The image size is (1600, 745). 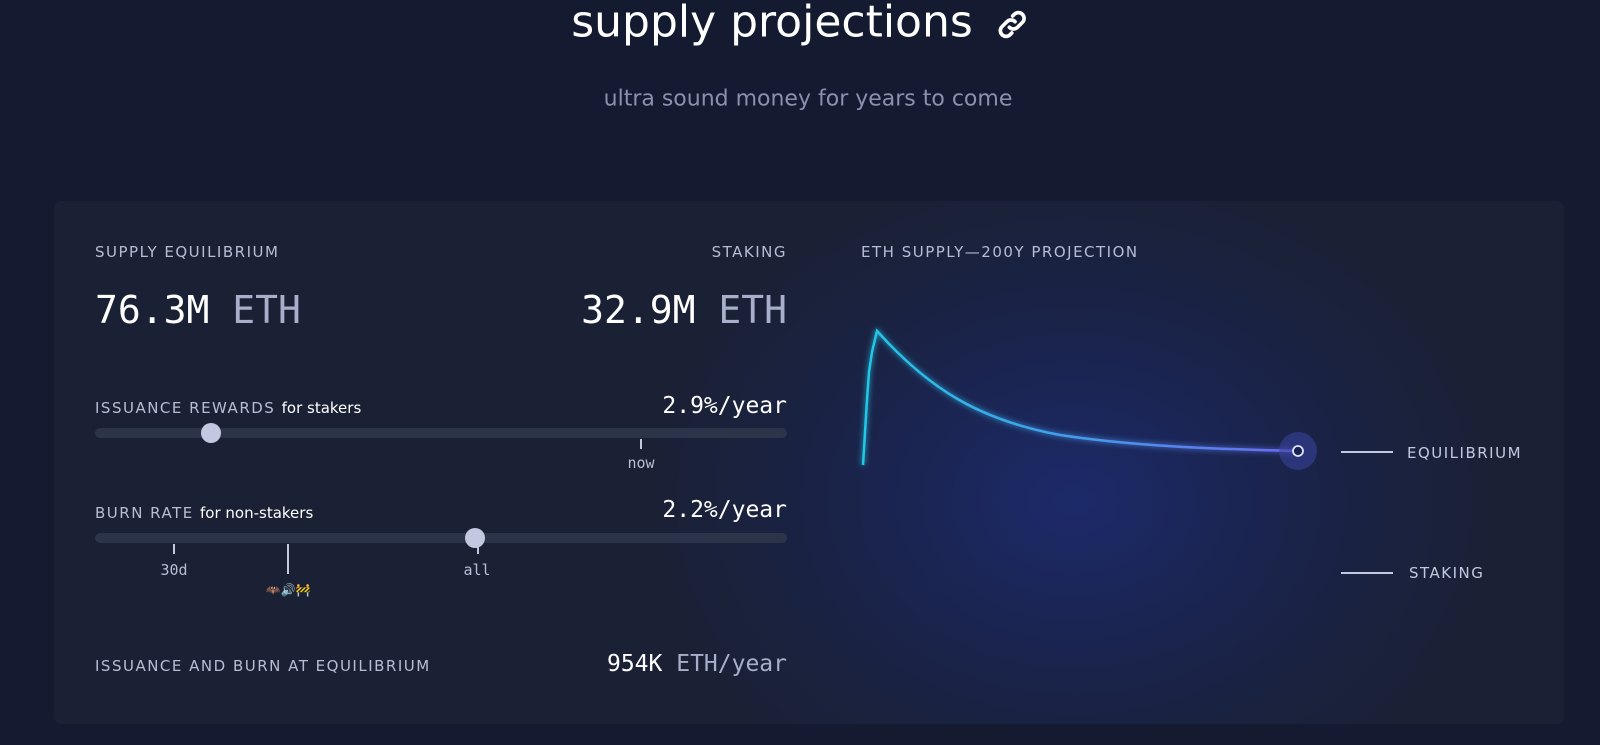 What do you see at coordinates (1465, 453) in the screenshot?
I see `legend-label: EQUILIBRIUM` at bounding box center [1465, 453].